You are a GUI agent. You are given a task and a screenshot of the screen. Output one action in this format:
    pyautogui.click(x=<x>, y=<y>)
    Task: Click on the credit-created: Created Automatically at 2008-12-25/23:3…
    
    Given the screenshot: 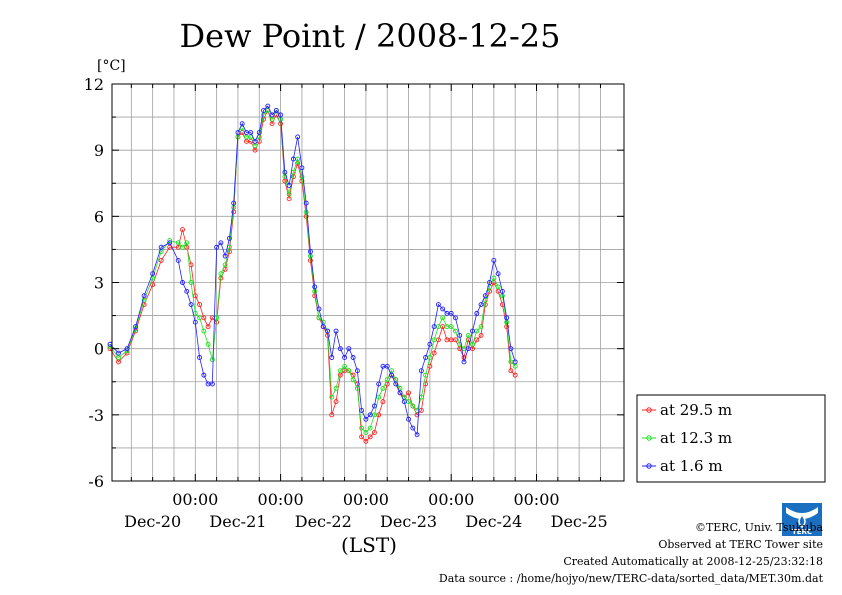 What is the action you would take?
    pyautogui.click(x=693, y=561)
    